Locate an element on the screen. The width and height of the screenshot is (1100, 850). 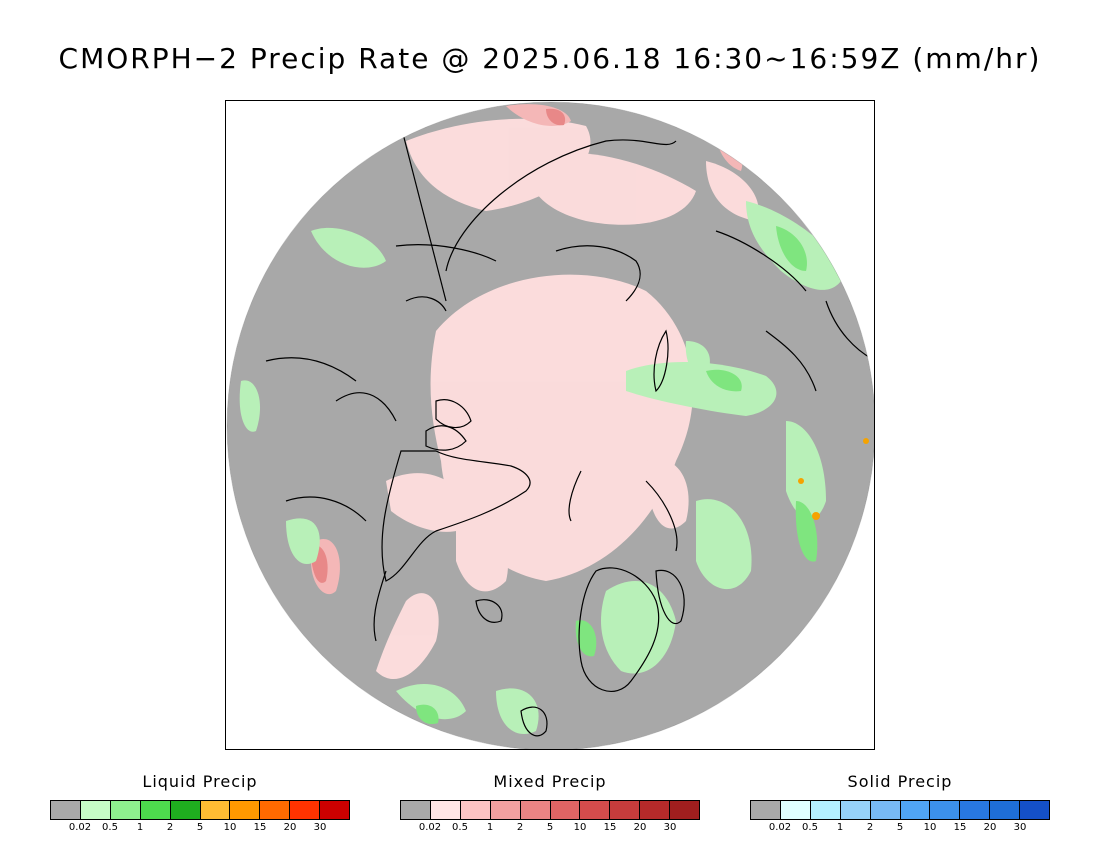
legend-title: Mixed Precip is located at coordinates (550, 781).